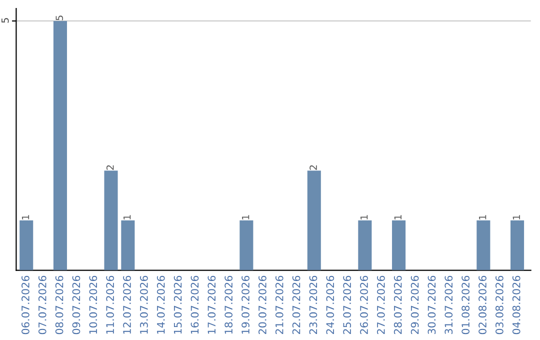  Describe the element at coordinates (482, 305) in the screenshot. I see `x-tick-label: 02.08.2026` at that location.